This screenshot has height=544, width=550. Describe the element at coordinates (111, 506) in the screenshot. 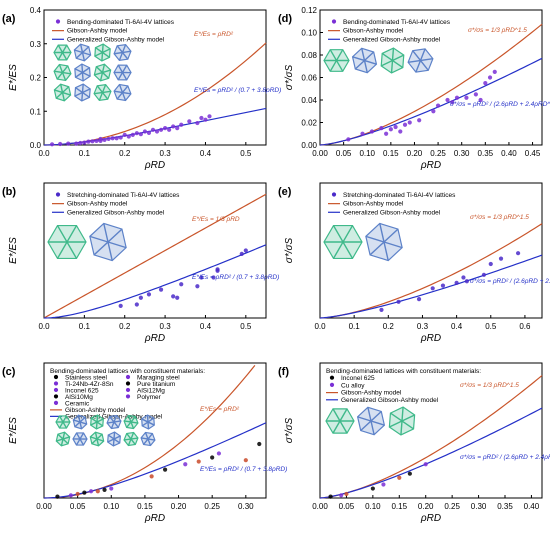

I see `x-tick-label: 0.10` at that location.